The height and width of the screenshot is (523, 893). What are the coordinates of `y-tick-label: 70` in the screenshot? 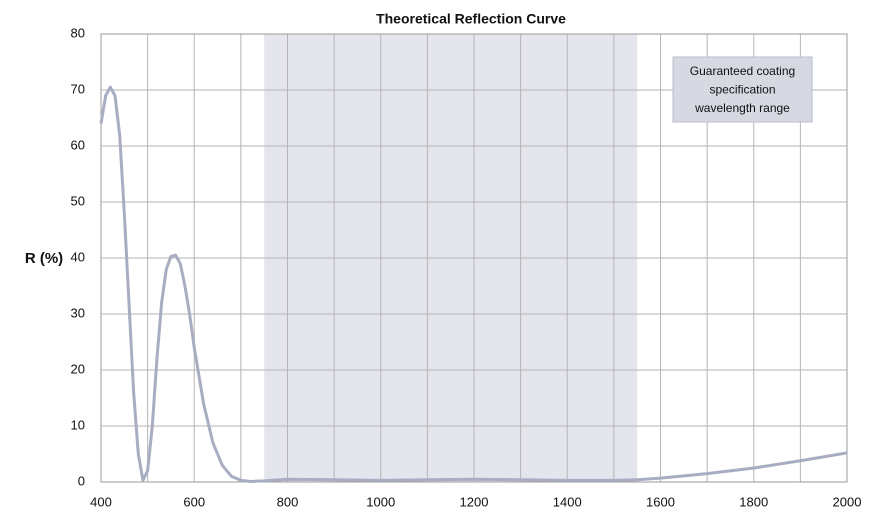 It's located at (78, 88).